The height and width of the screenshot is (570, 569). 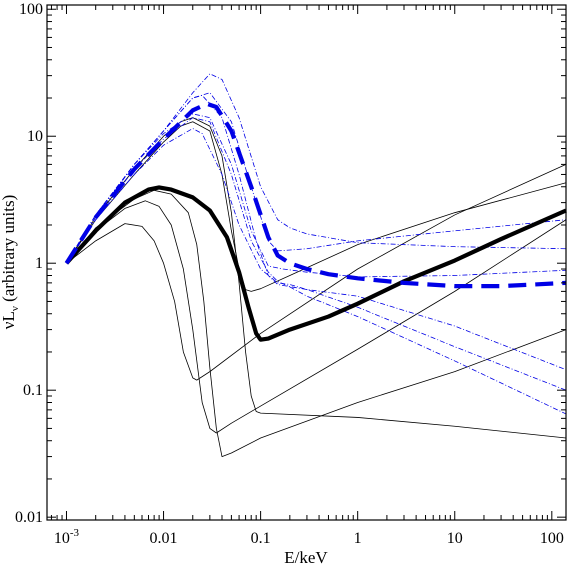 What do you see at coordinates (67, 537) in the screenshot?
I see `x-tick-label: 10⁻³` at bounding box center [67, 537].